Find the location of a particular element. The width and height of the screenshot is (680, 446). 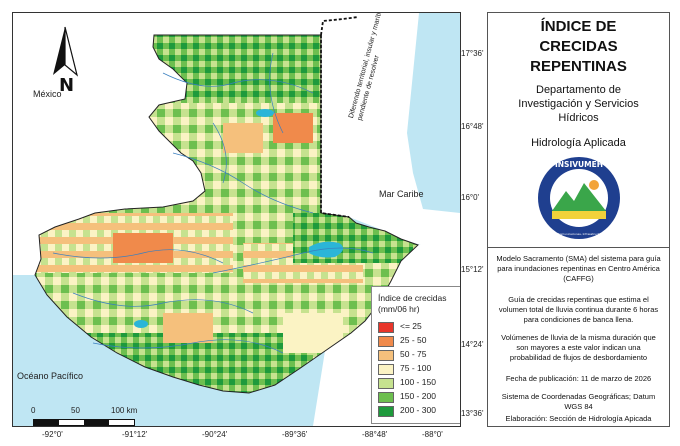

volume-description-line: probabilidad de flujos de desbordamiento is located at coordinates (578, 357).